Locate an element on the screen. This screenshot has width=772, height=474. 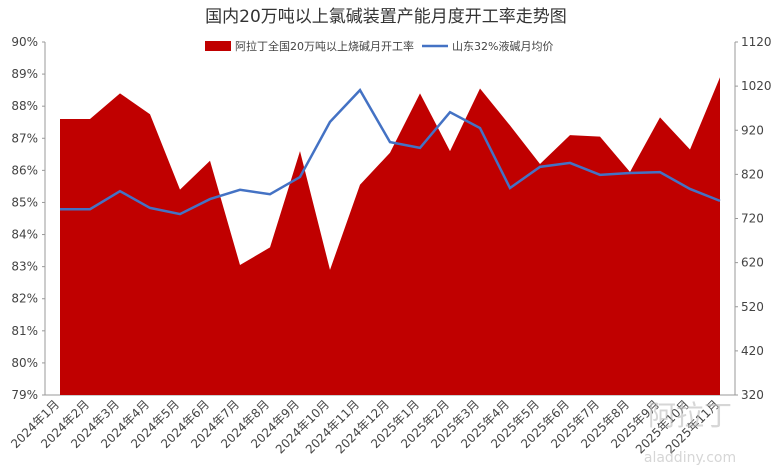
y2-tick-label: 420 is located at coordinates (752, 351).